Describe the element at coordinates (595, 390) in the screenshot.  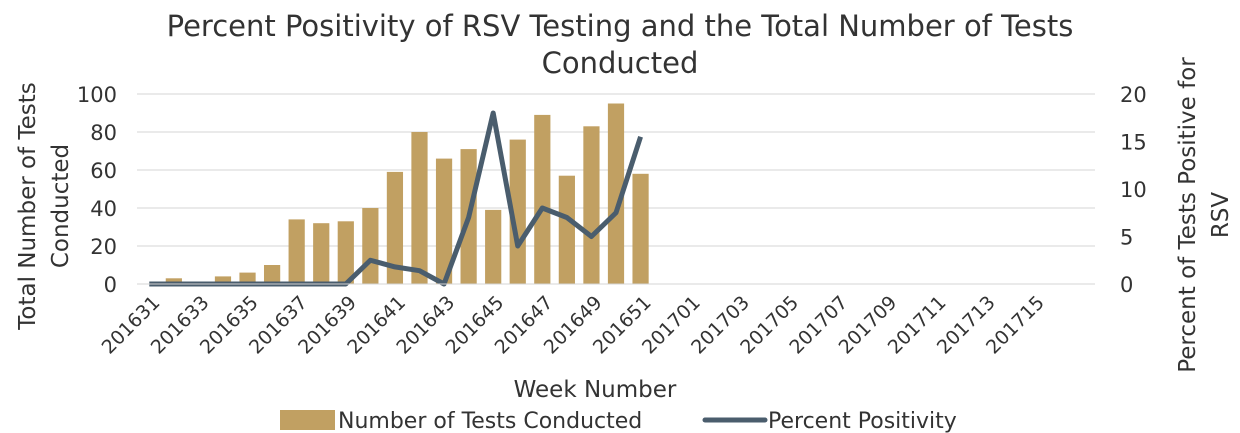
I see `x-axis-title: Week Number` at that location.